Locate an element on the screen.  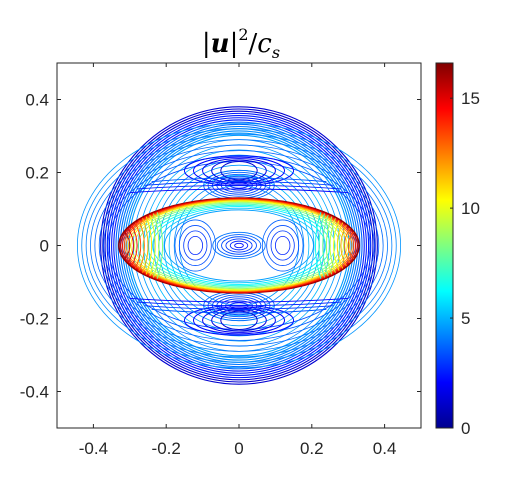
y-tick-label: -0.2 is located at coordinates (34, 319).